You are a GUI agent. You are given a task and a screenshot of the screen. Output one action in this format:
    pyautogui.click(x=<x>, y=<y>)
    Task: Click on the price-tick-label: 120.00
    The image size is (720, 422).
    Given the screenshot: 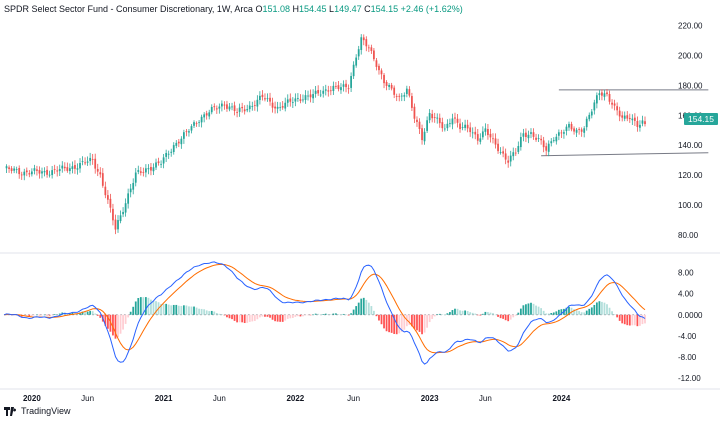 What is the action you would take?
    pyautogui.click(x=690, y=175)
    